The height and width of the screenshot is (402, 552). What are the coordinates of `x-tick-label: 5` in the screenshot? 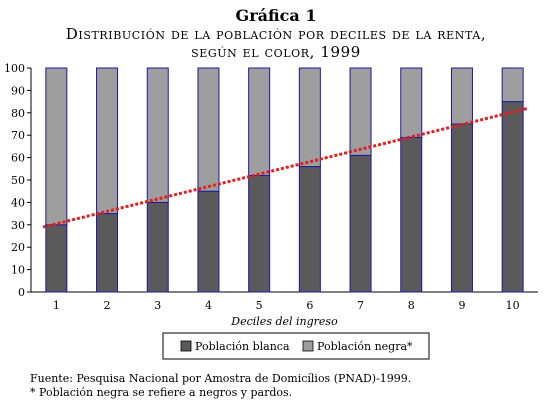 It's located at (259, 305).